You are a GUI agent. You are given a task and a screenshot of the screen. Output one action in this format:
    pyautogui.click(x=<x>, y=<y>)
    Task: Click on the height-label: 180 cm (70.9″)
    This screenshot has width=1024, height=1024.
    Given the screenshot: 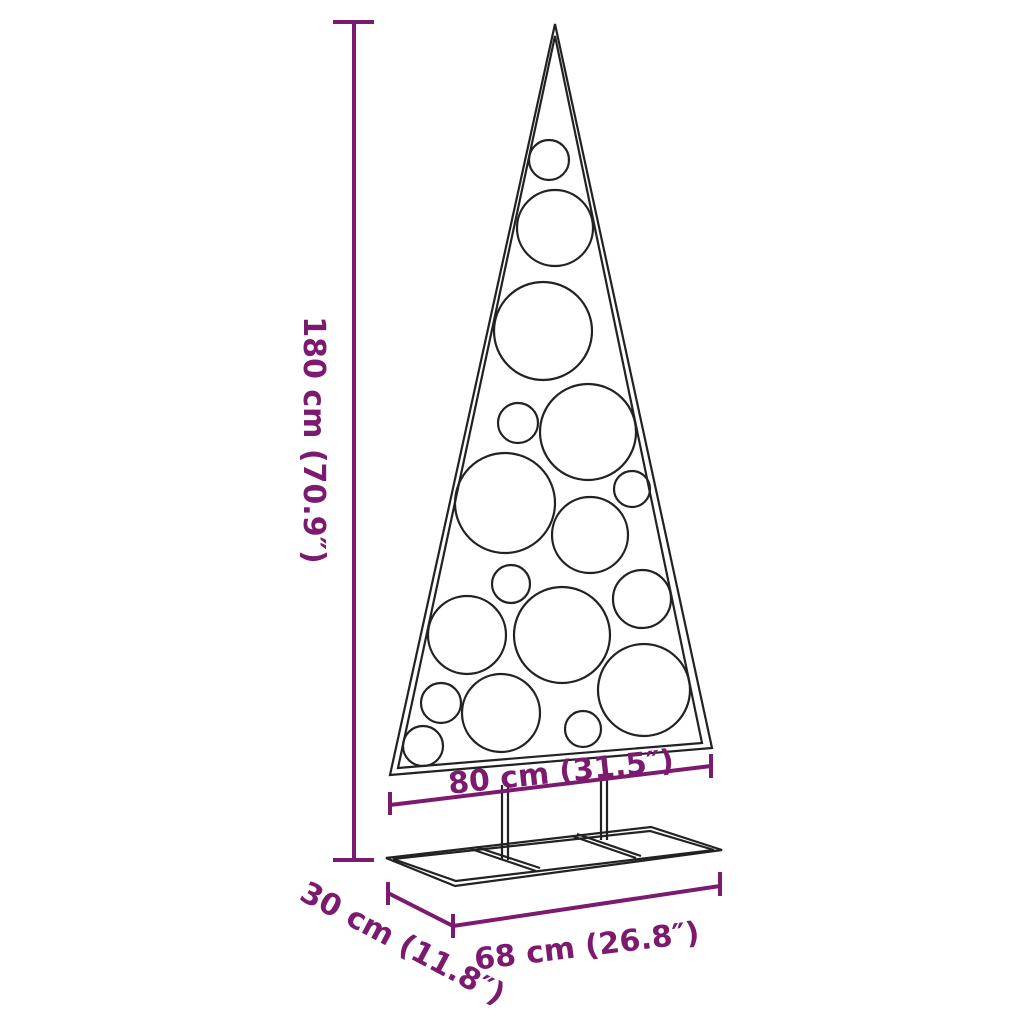 What is the action you would take?
    pyautogui.click(x=313, y=439)
    